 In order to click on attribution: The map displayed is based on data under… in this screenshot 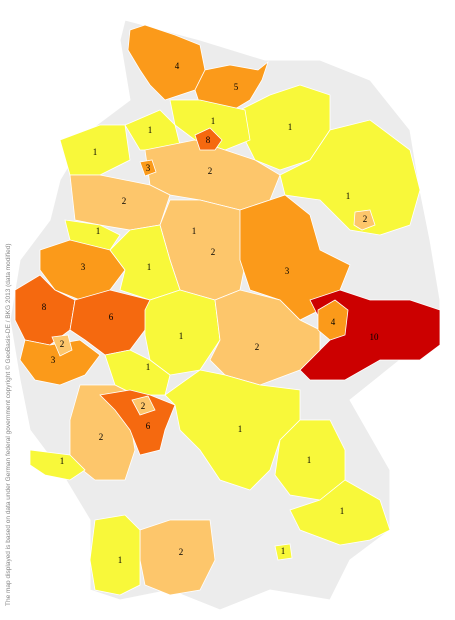, I will do `click(8, 425)`.